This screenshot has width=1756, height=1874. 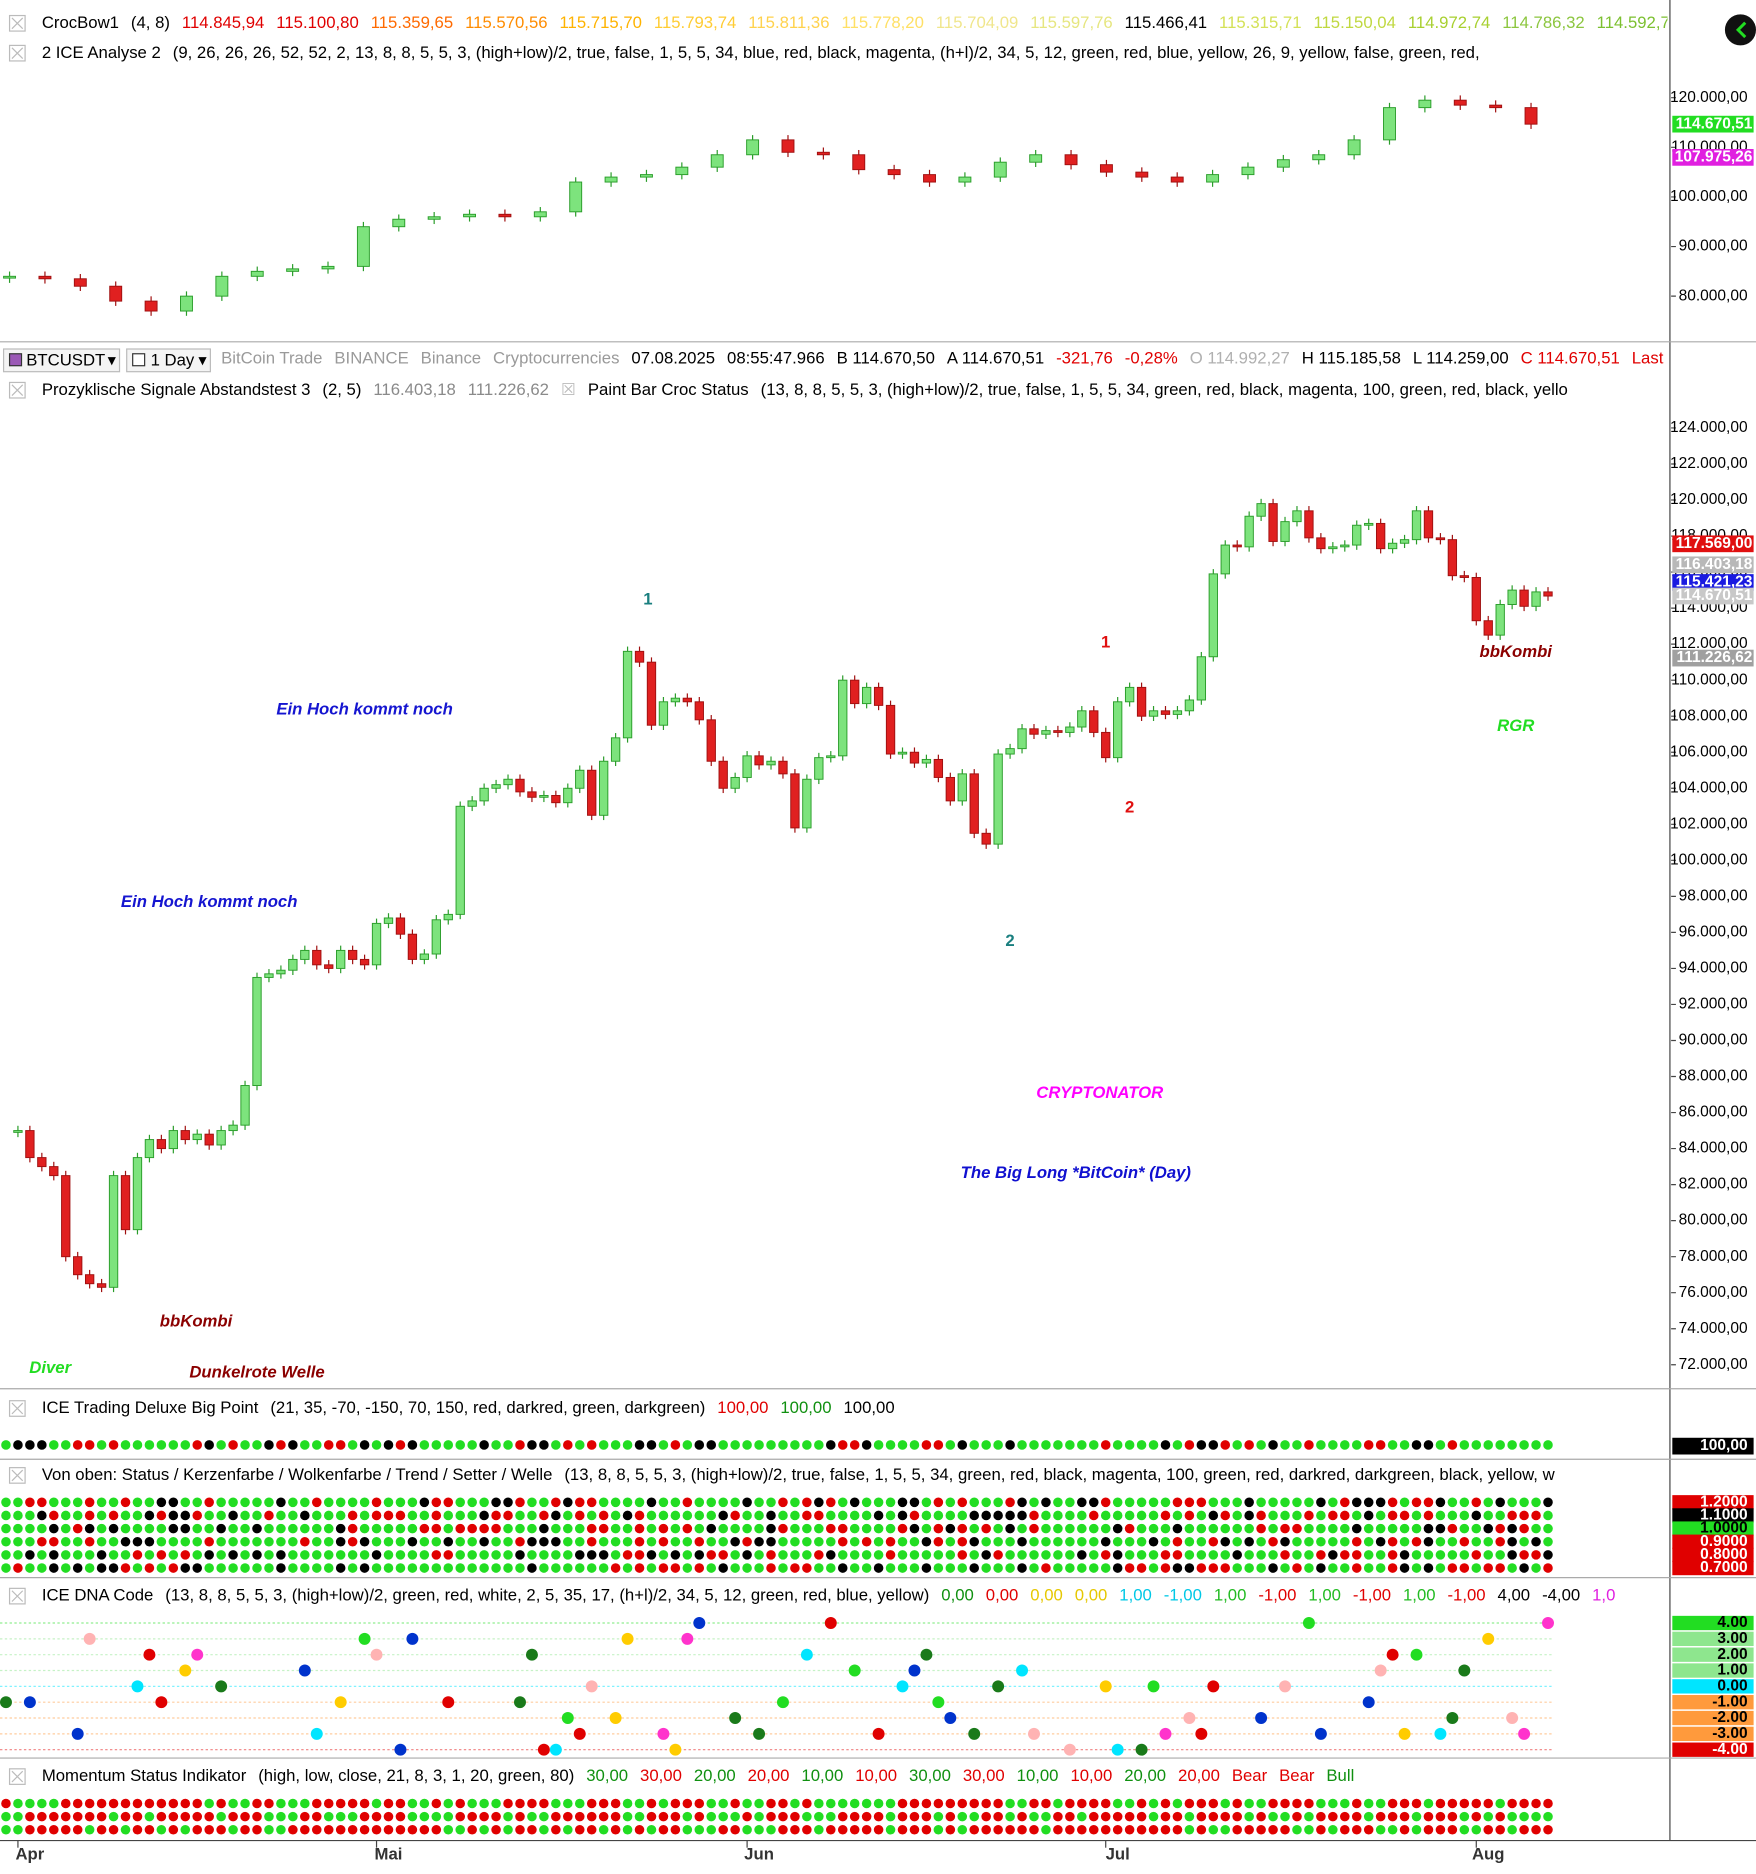 I want to click on y-tick-label: 108.000,00, so click(x=1709, y=715).